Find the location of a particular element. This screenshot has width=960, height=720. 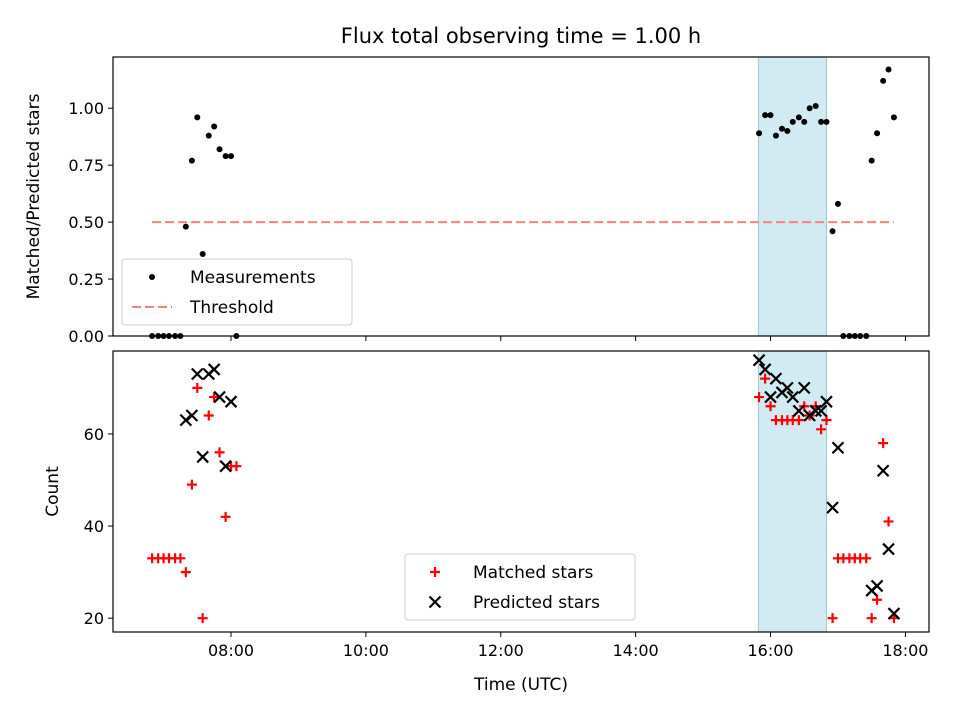

y-tick-label: 0.25 is located at coordinates (86, 279).